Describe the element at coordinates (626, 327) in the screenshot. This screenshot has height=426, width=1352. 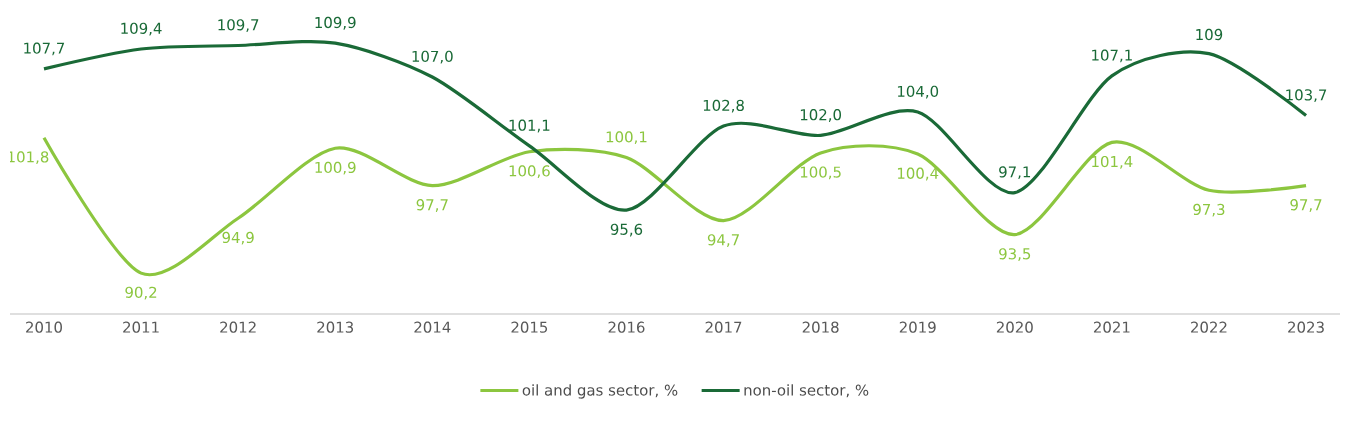
I see `x-tick-label: 2016` at that location.